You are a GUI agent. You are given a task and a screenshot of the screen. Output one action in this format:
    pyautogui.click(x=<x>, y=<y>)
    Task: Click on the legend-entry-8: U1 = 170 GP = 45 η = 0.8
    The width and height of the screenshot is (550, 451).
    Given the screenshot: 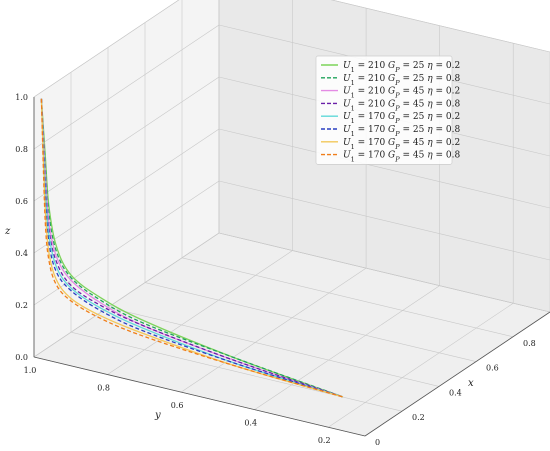 What is the action you would take?
    pyautogui.click(x=401, y=157)
    